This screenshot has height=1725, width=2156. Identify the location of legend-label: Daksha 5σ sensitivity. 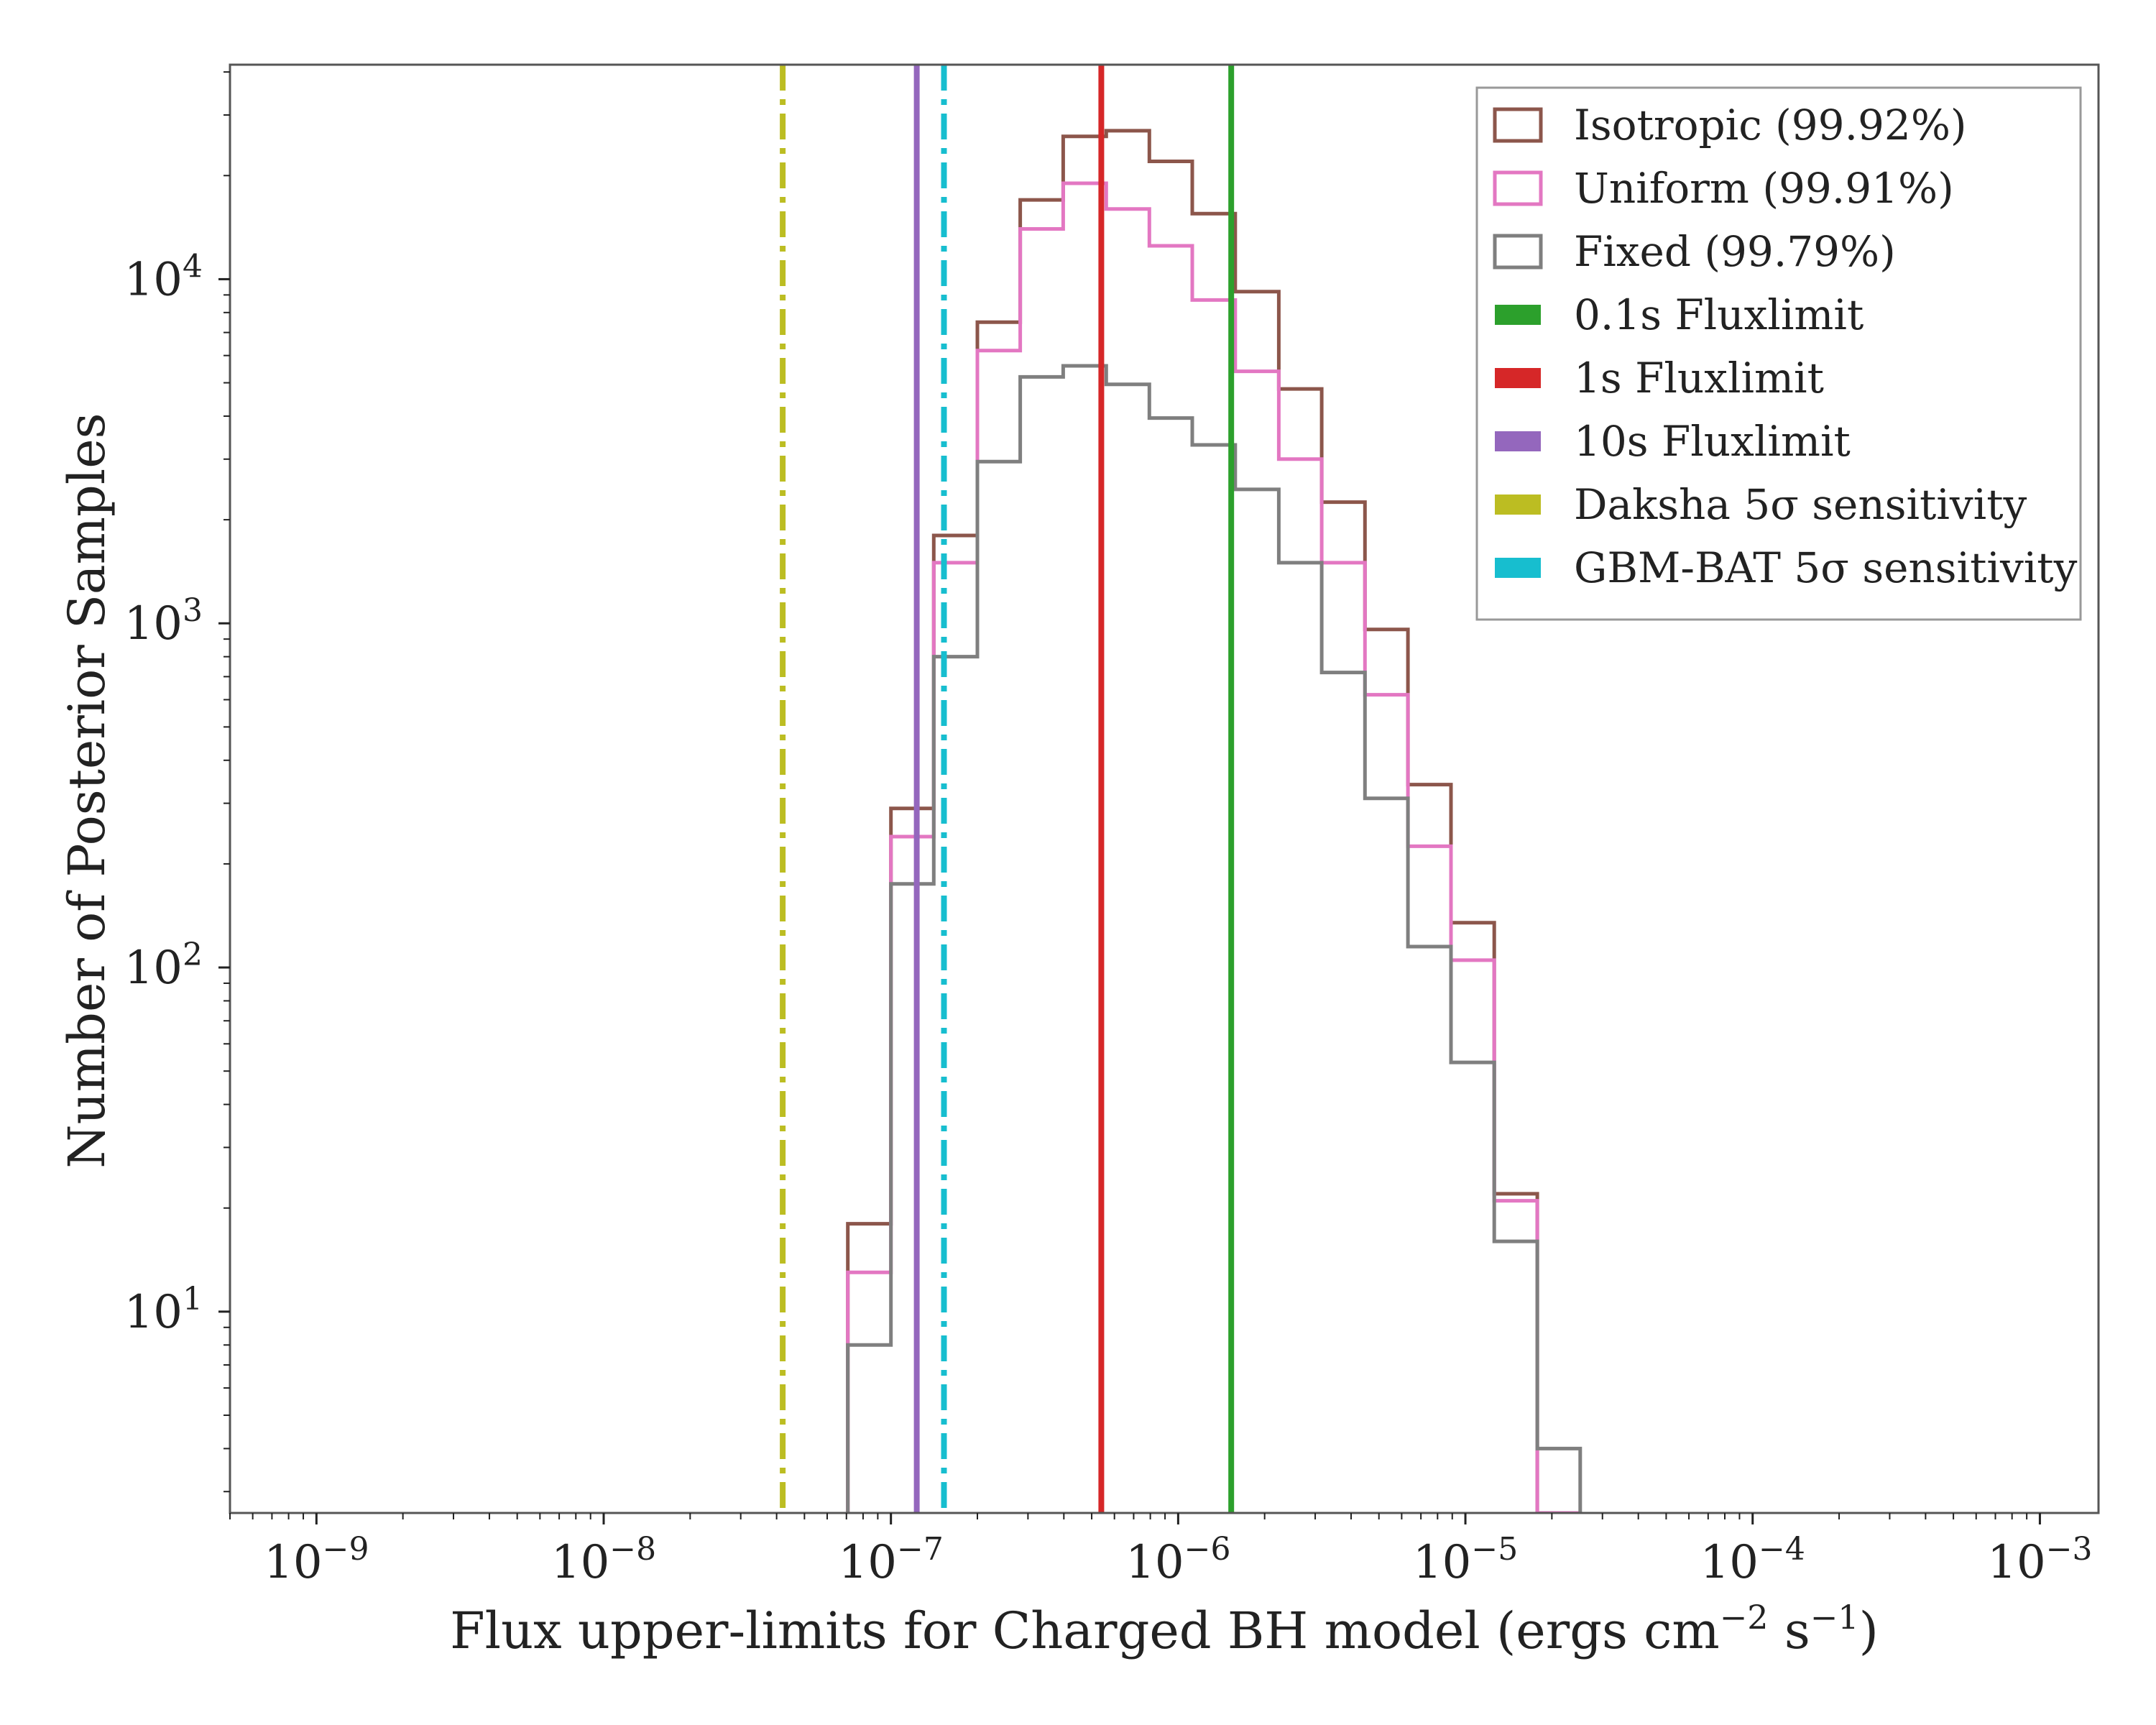
(1800, 504).